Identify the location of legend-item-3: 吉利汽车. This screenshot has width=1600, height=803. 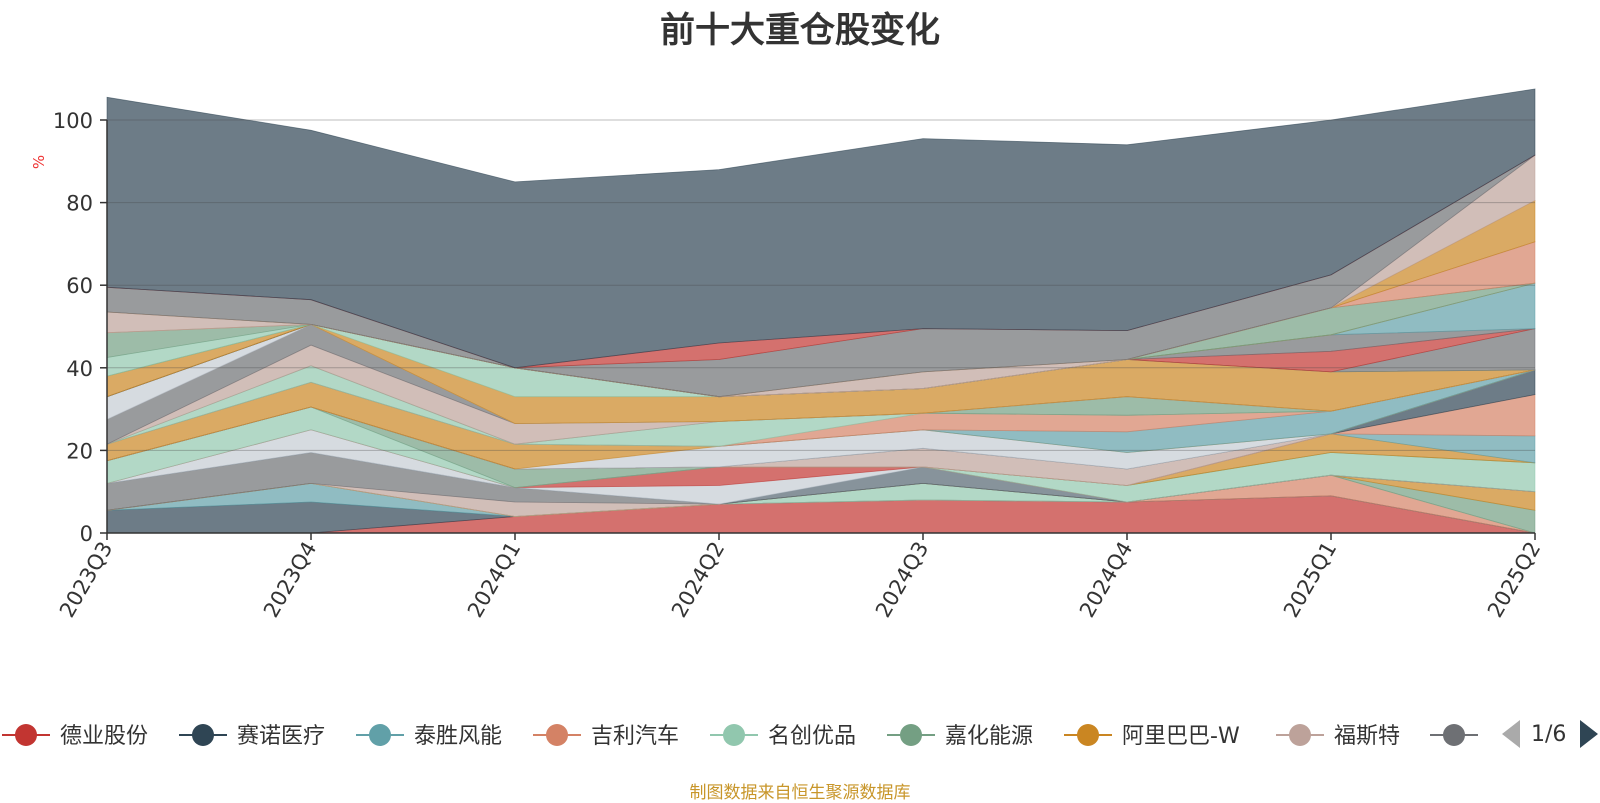
(606, 736).